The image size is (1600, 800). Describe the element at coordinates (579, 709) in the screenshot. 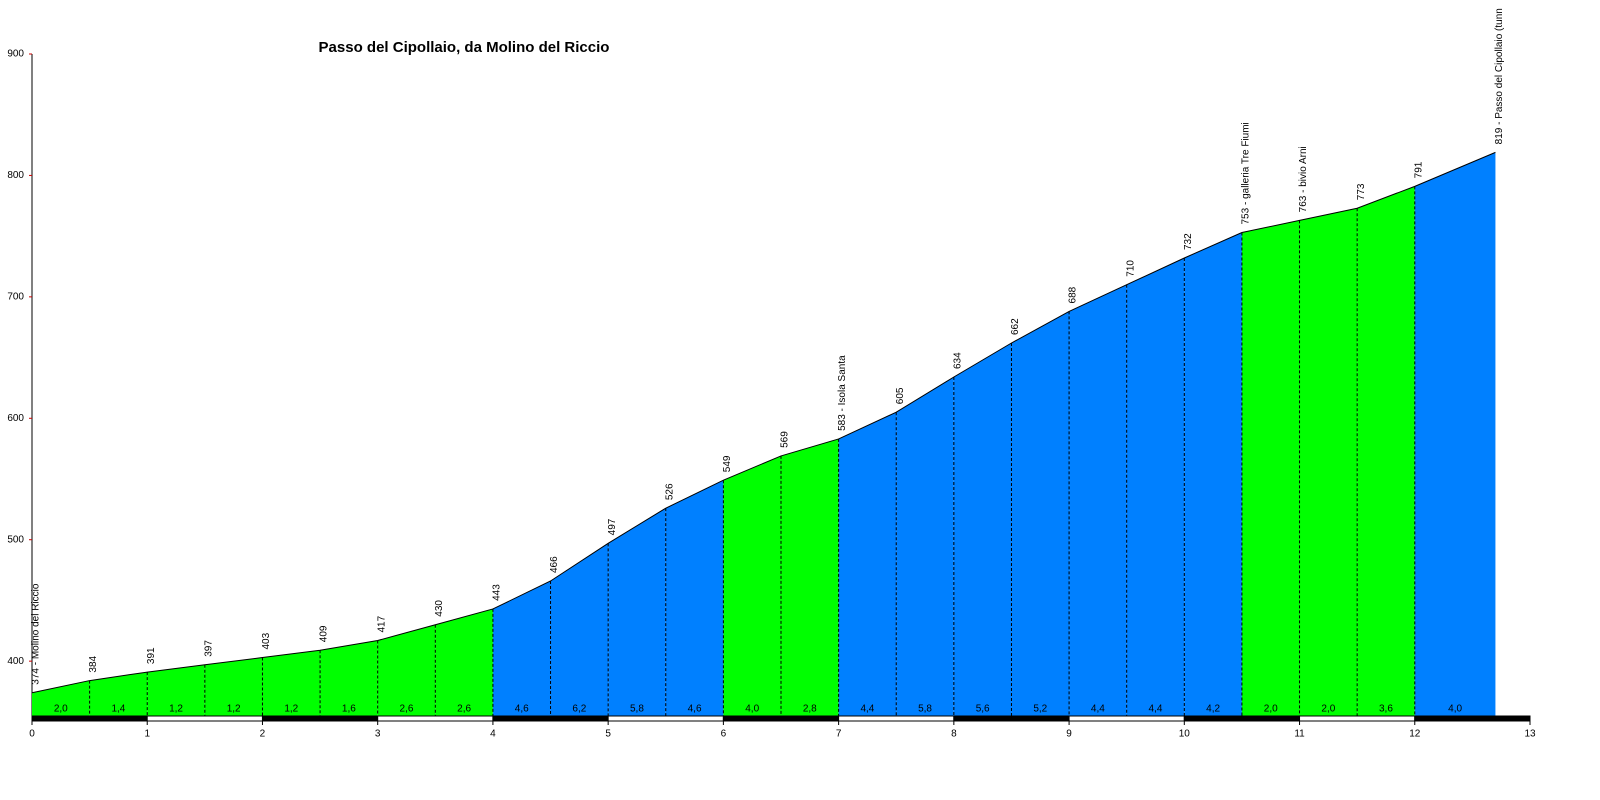

I see `gradient-label: 6,2` at that location.